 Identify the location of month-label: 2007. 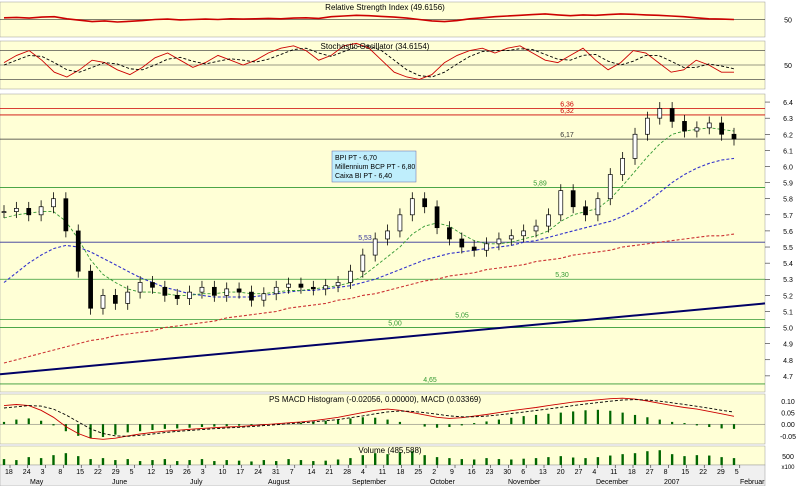
(672, 482).